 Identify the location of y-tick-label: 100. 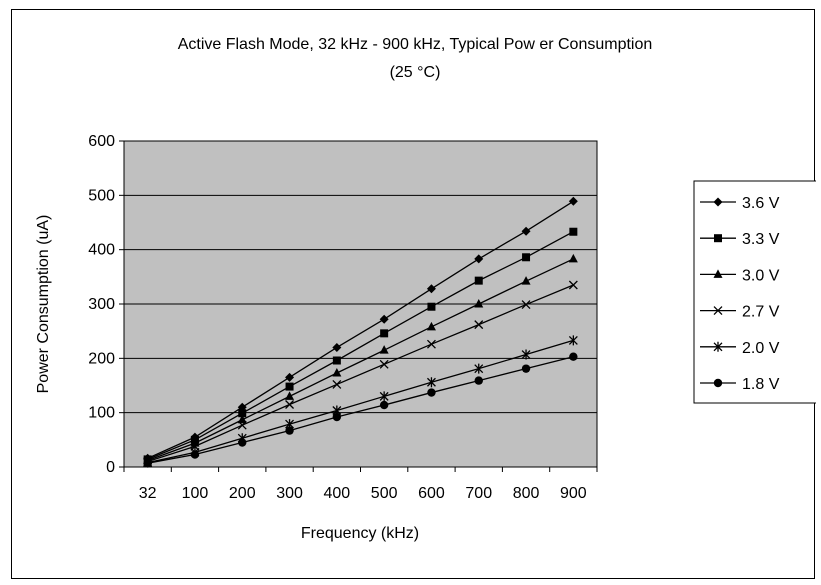
(101, 413).